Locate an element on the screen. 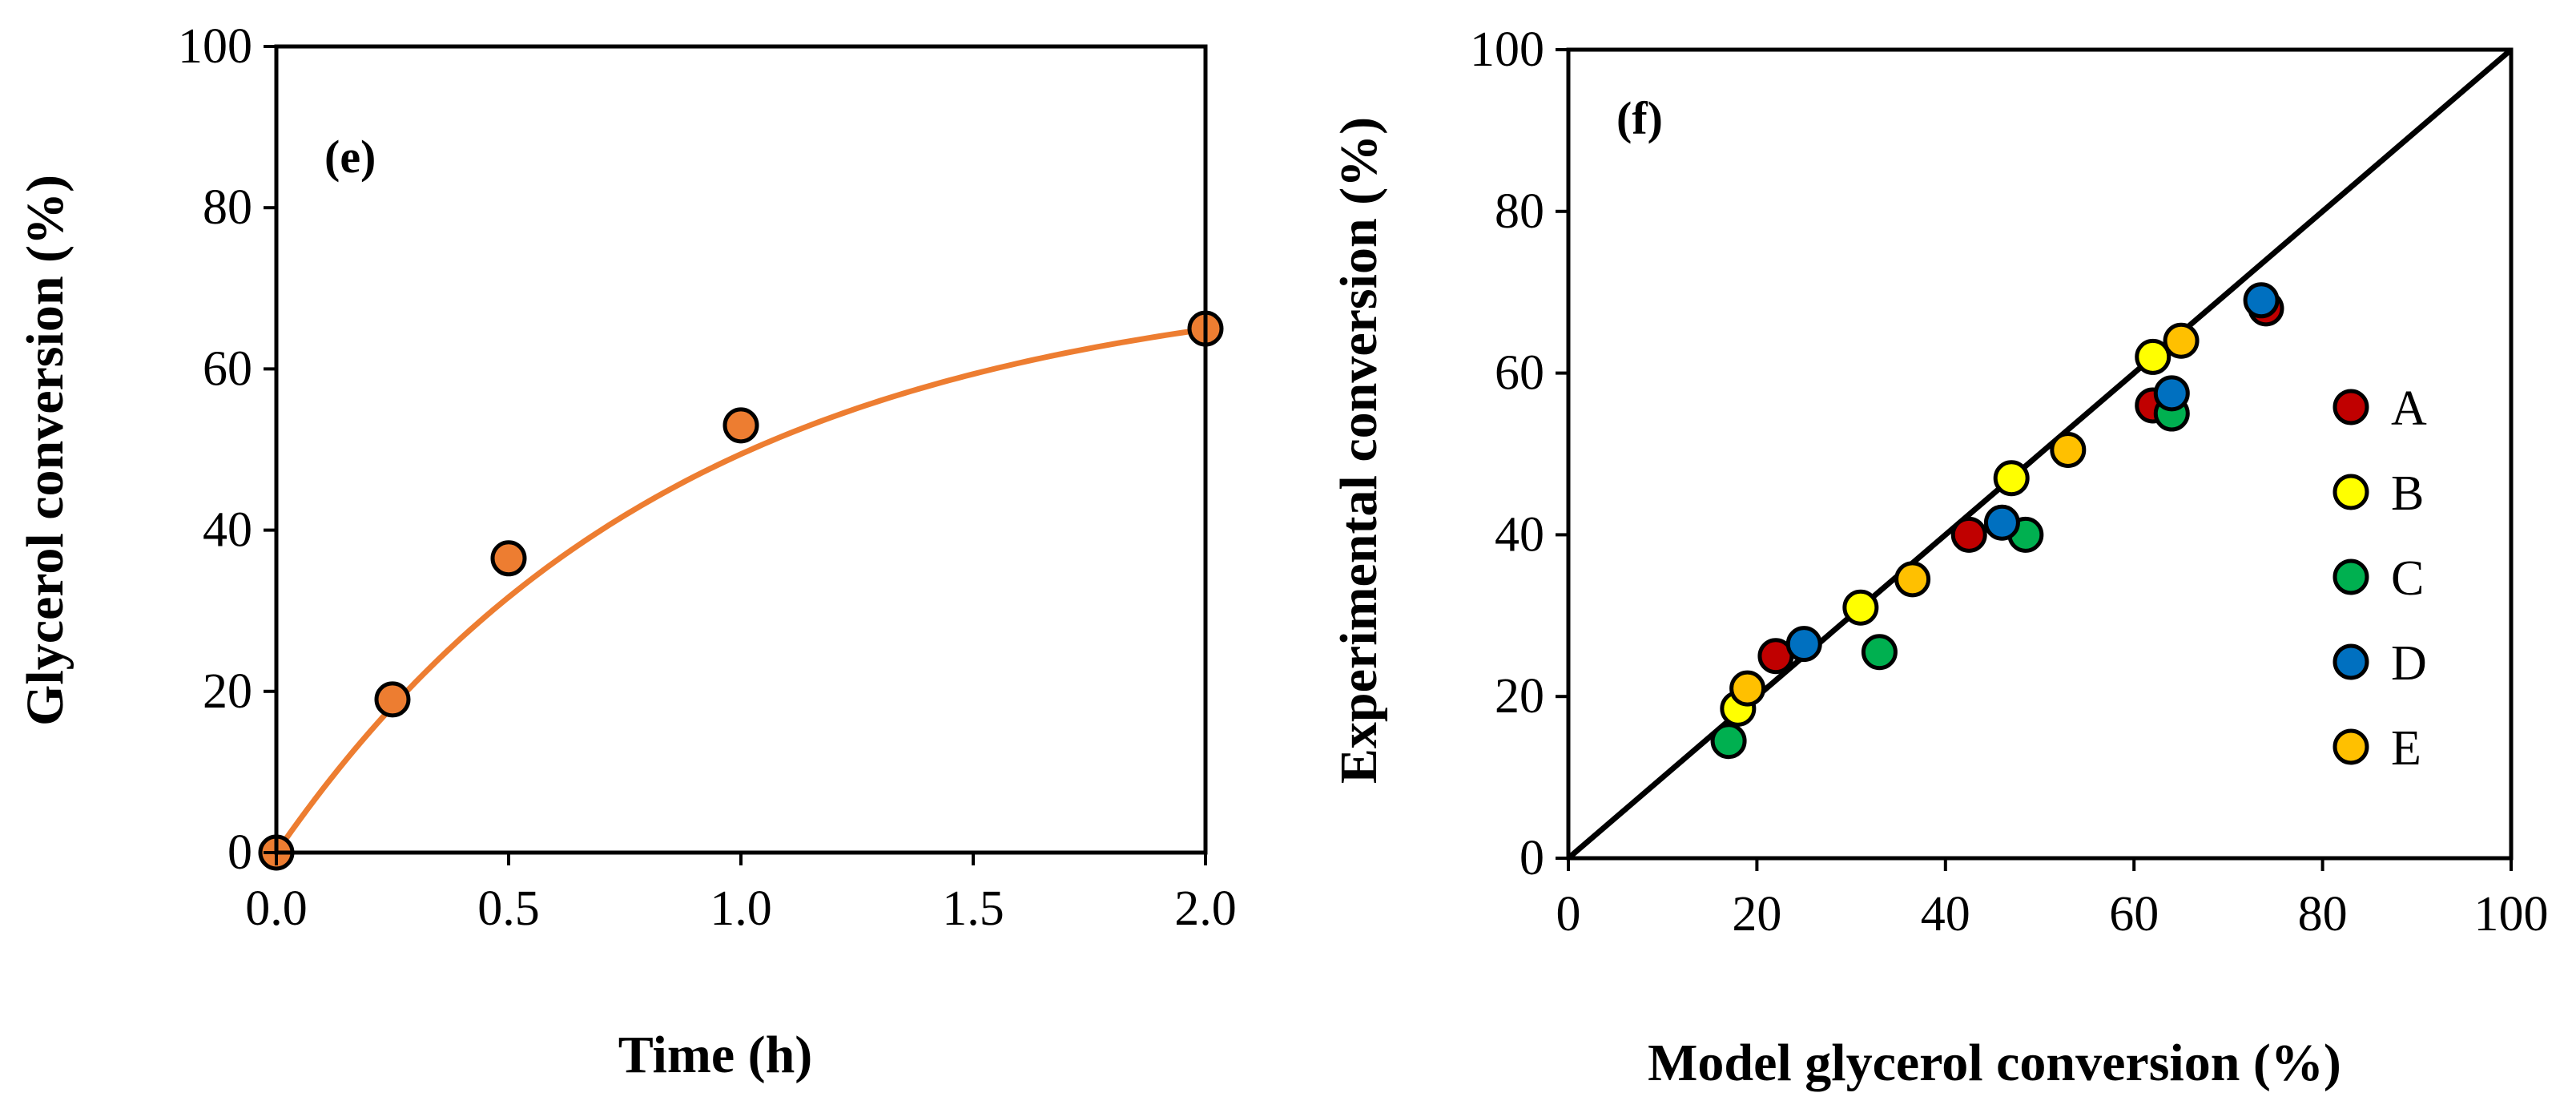  f-legend-label-c: C is located at coordinates (2407, 579).